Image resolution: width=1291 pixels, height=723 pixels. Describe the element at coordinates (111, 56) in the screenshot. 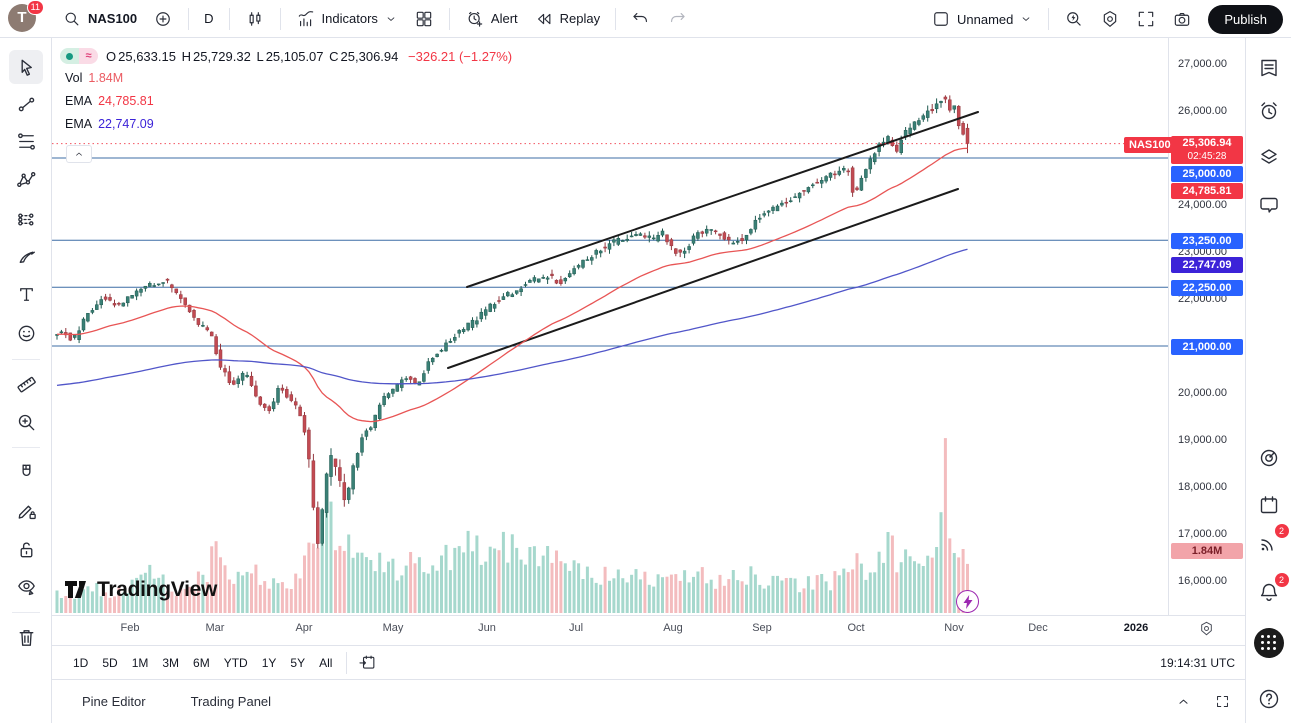

I see `open-label: O` at that location.